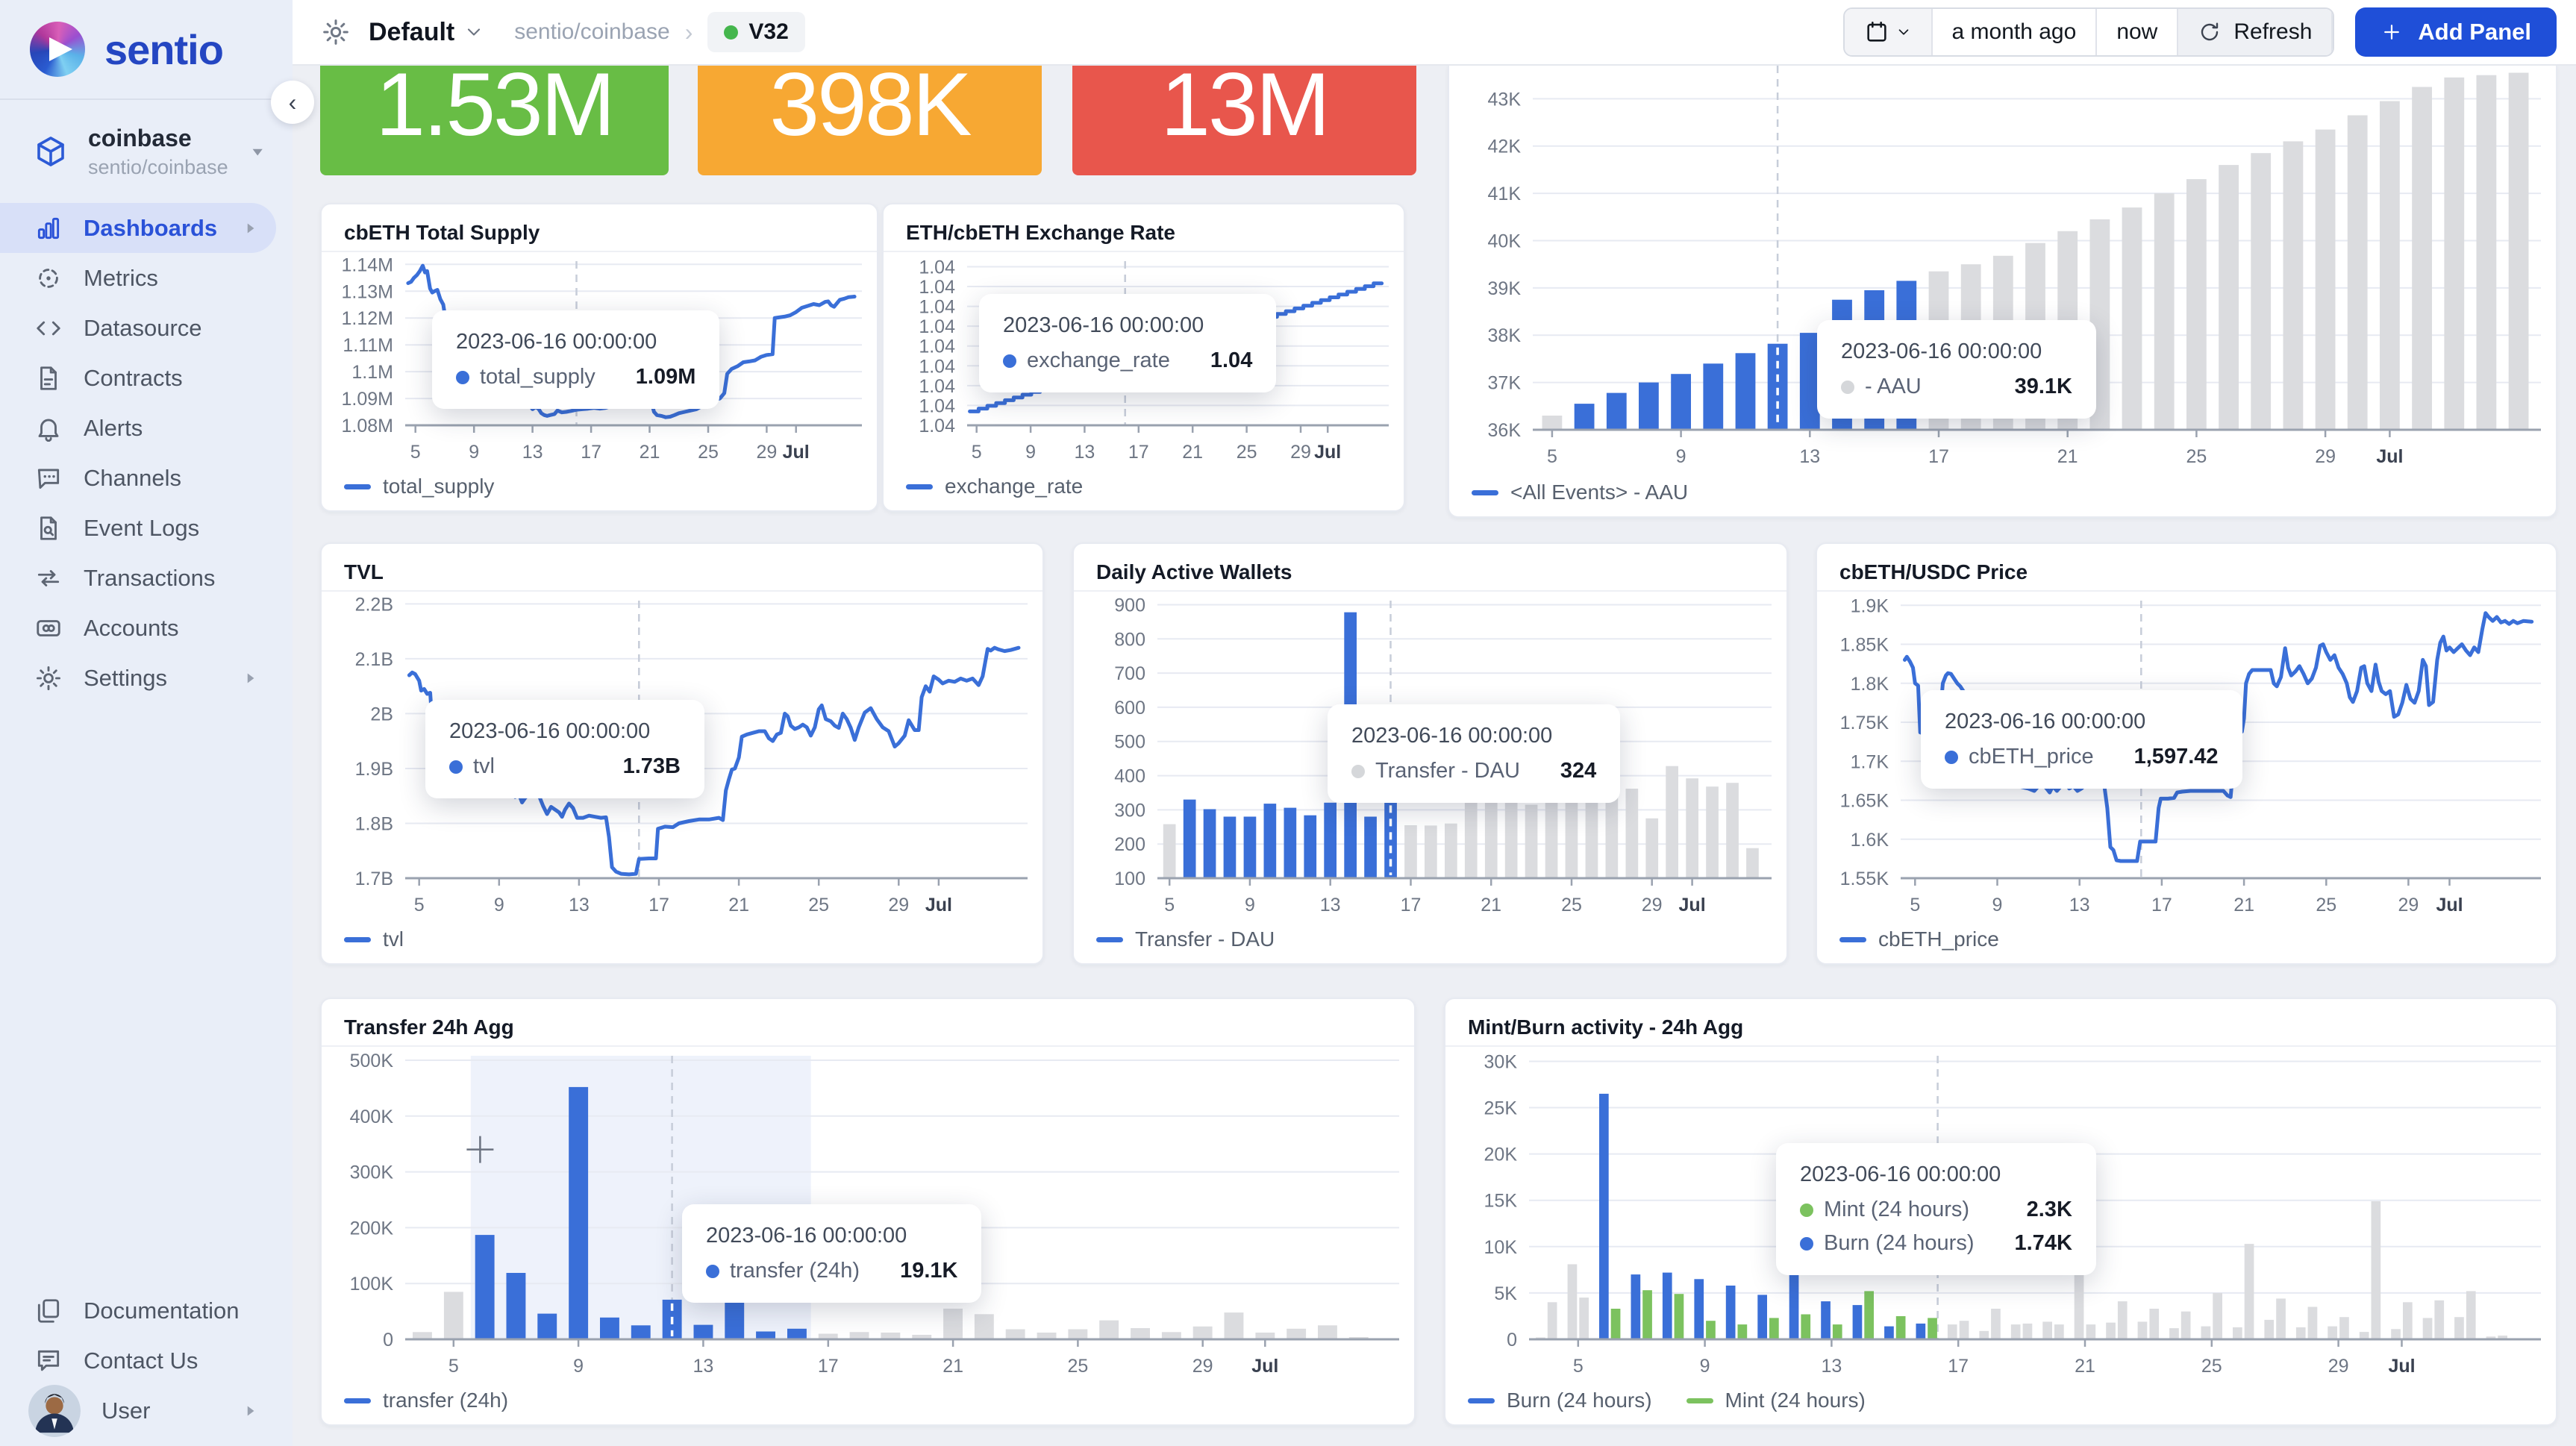 This screenshot has height=1446, width=2576. What do you see at coordinates (2255, 32) in the screenshot?
I see `refresh-button: Refresh` at bounding box center [2255, 32].